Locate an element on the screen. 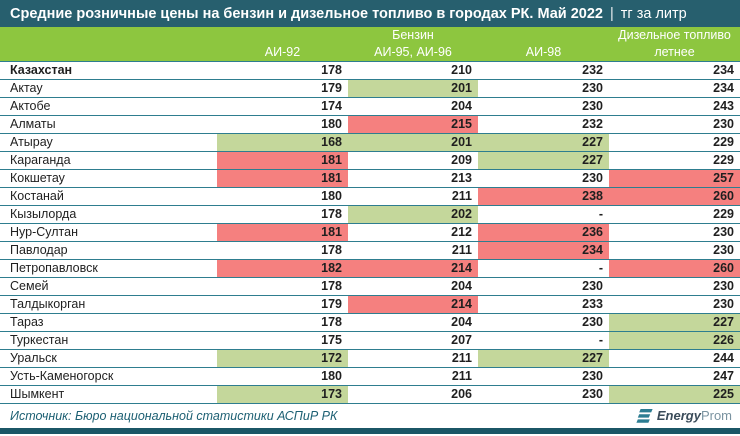 This screenshot has width=740, height=436. col-label-ai98: АИ-98 is located at coordinates (543, 52).